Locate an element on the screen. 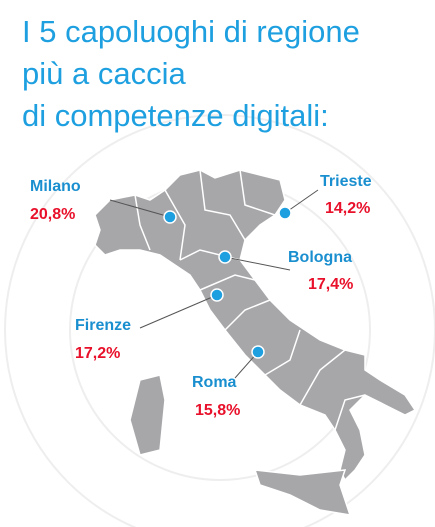 The width and height of the screenshot is (435, 527). title-line: più a caccia is located at coordinates (104, 73).